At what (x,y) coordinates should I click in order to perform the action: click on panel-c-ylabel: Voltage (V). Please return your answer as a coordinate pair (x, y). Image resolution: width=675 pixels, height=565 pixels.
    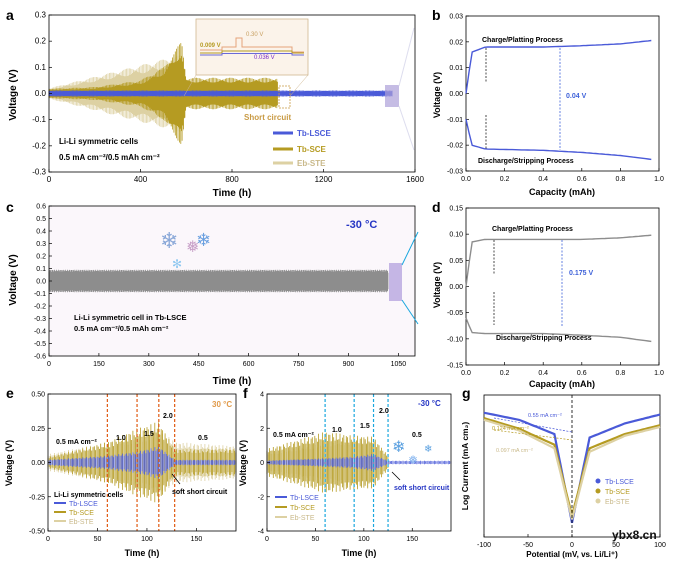
    Looking at the image, I should click on (13, 279).